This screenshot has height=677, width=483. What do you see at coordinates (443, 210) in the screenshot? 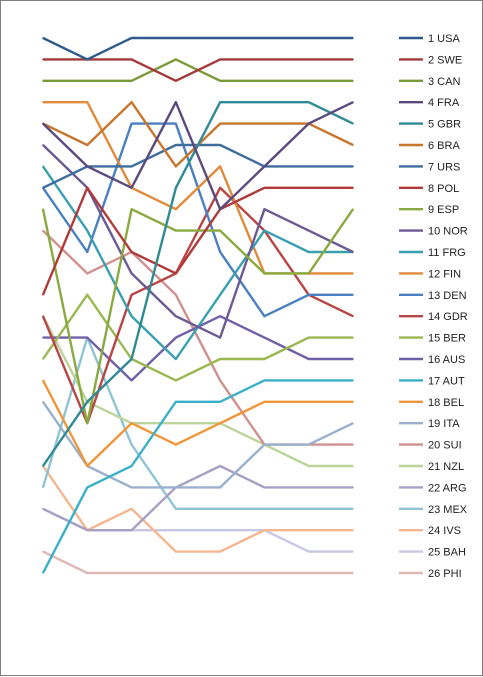
I see `legend-label: 9 ESP` at bounding box center [443, 210].